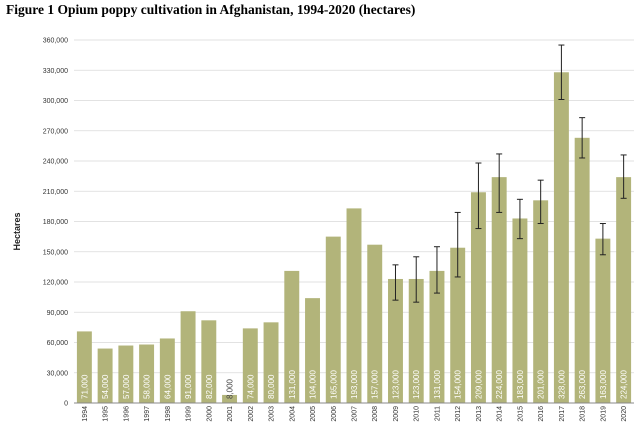  What do you see at coordinates (55, 192) in the screenshot?
I see `y-tick-label: 210,000` at bounding box center [55, 192].